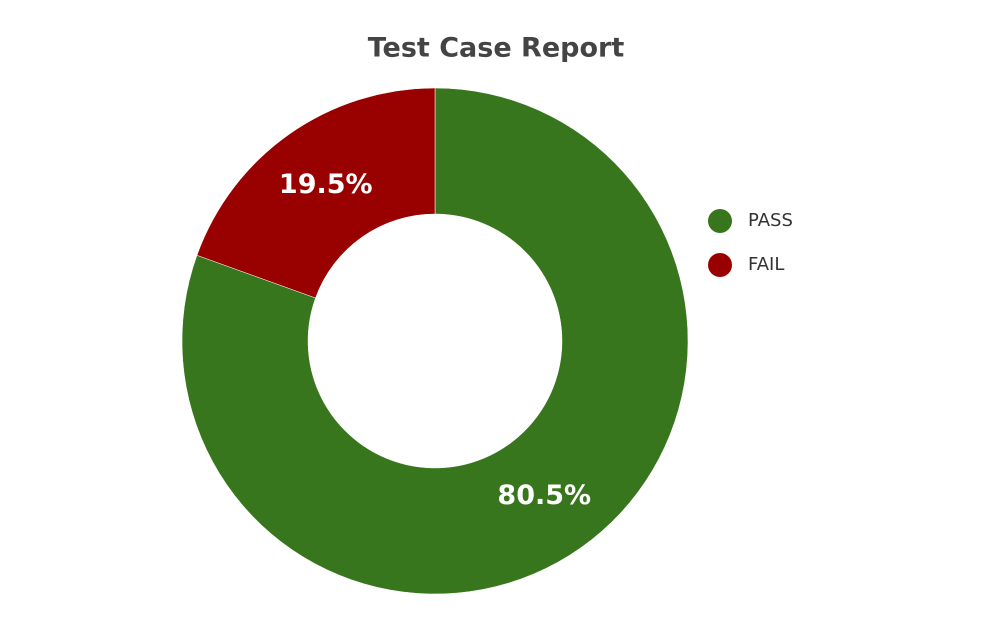  I want to click on slice-label: 80.5%, so click(544, 495).